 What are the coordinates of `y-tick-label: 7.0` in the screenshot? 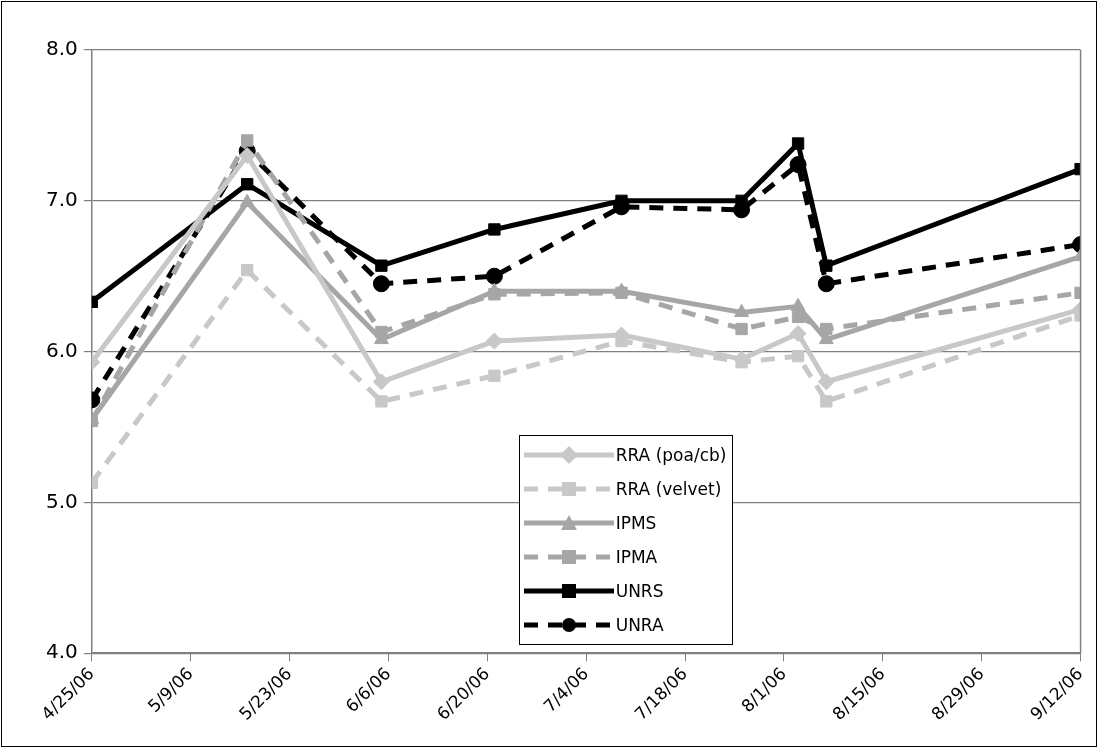 It's located at (61, 199).